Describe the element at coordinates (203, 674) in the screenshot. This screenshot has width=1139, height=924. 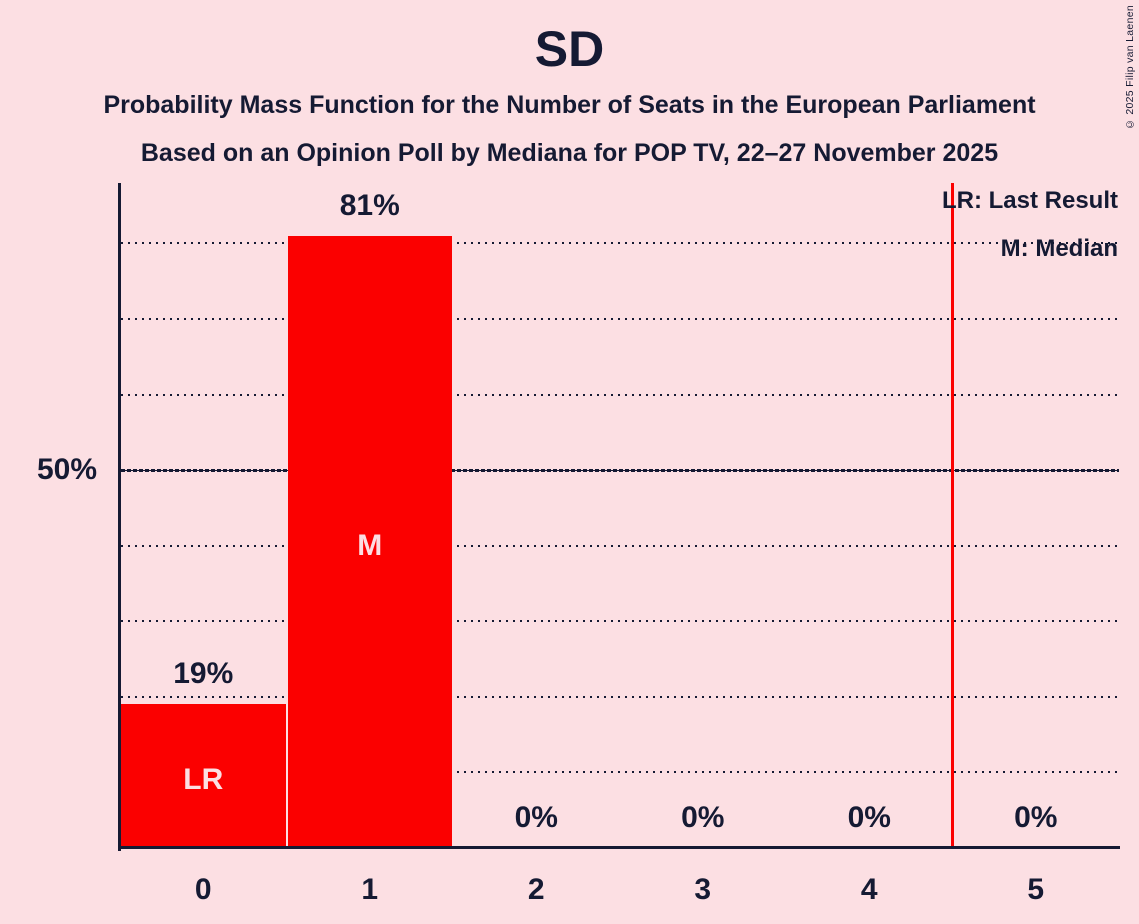
I see `value-label-0: 19%` at that location.